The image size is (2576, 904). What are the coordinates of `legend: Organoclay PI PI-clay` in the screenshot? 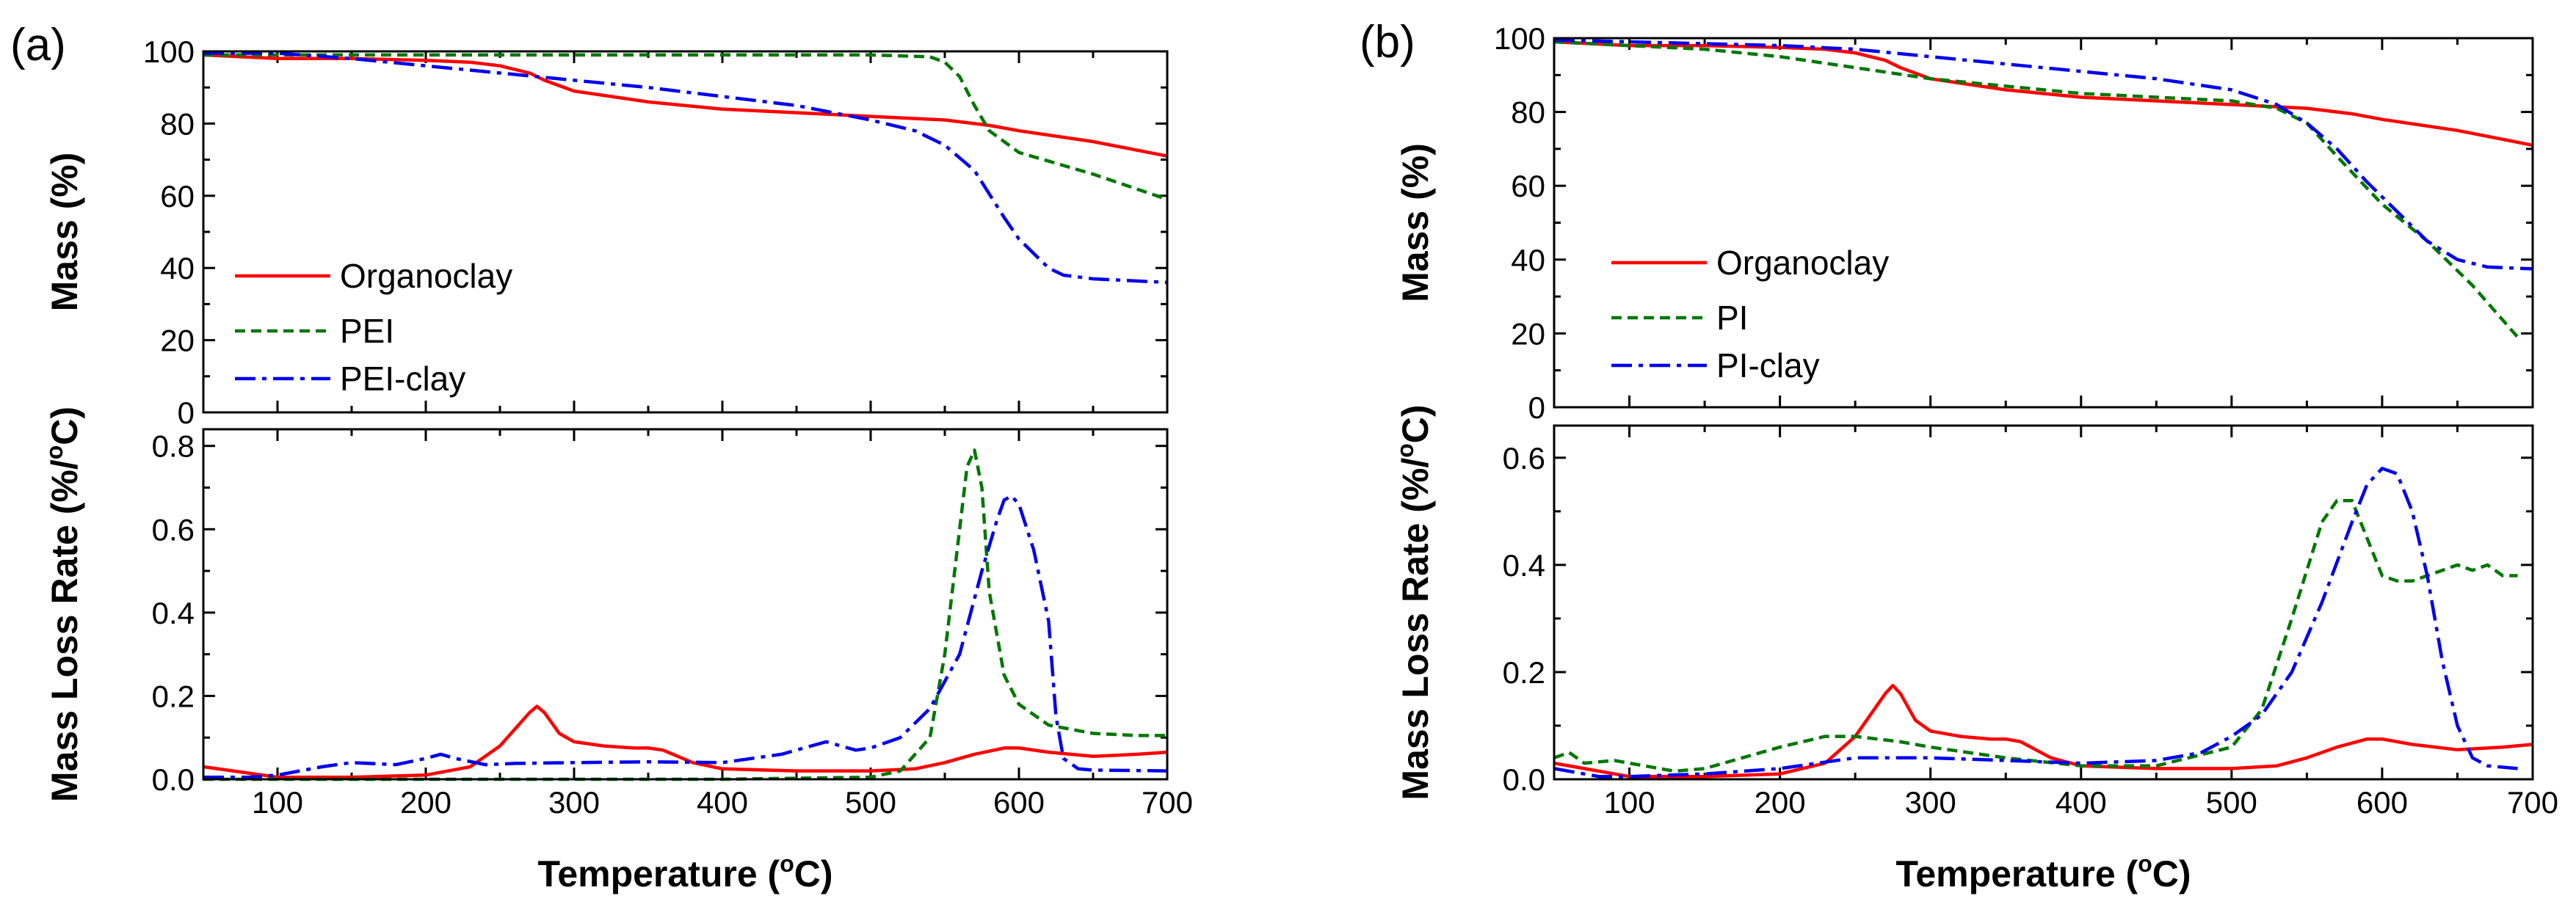 It's located at (1750, 314).